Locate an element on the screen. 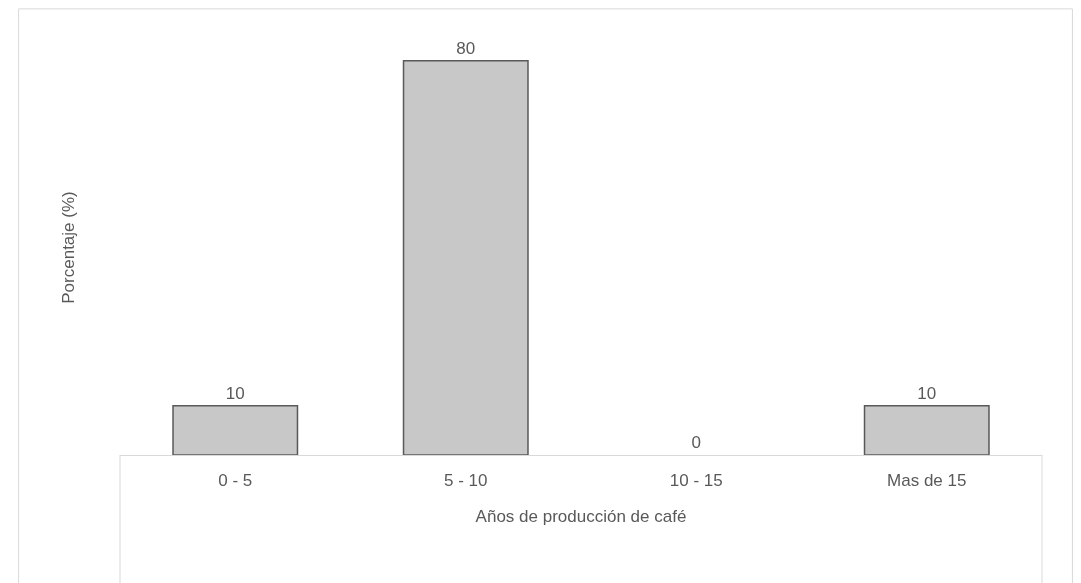 The width and height of the screenshot is (1081, 583). x-axis-title: Años de producción de café is located at coordinates (581, 516).